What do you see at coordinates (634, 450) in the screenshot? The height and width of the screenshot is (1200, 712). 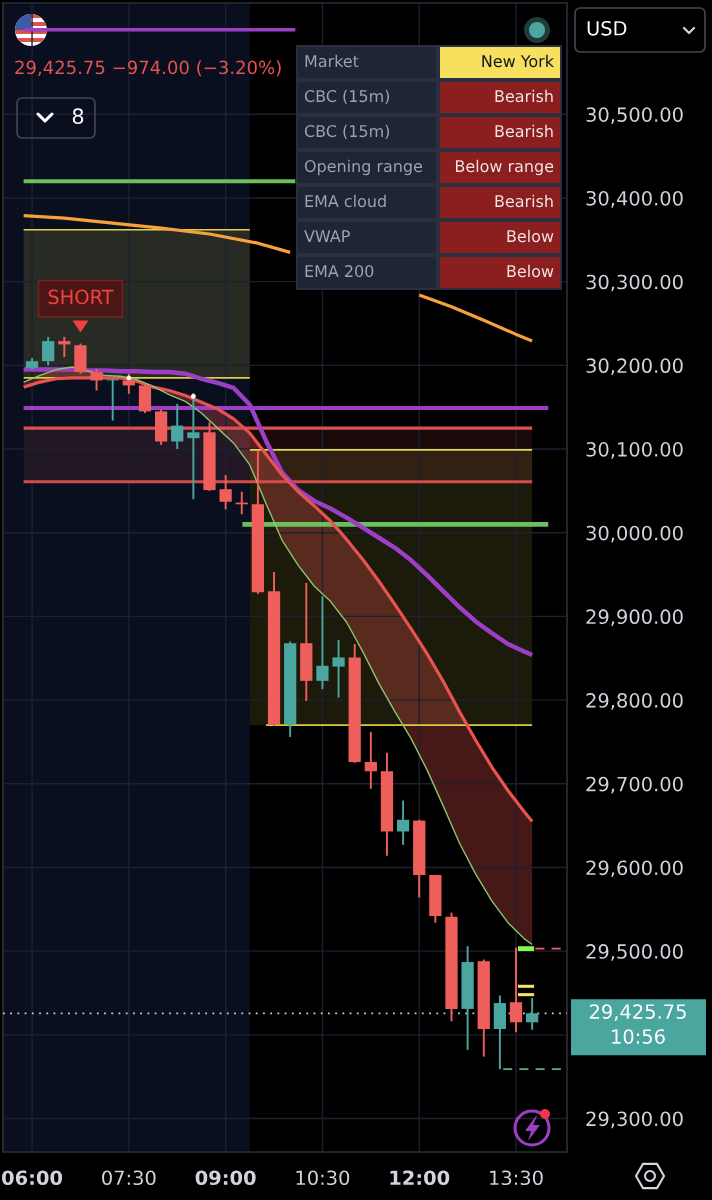 I see `y-tick-label: 30,100.00` at bounding box center [634, 450].